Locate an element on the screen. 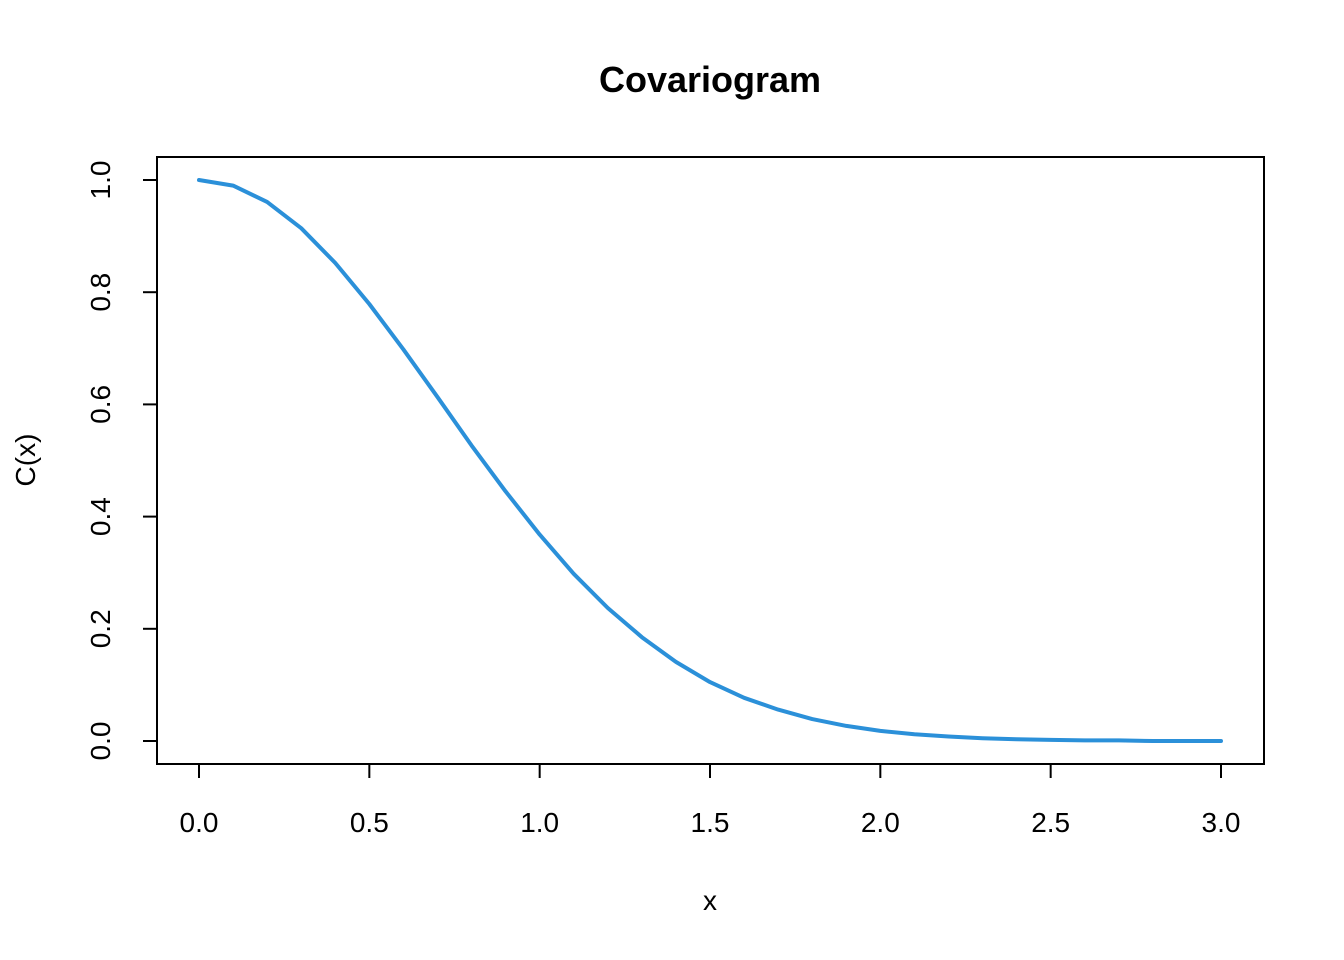 Image resolution: width=1344 pixels, height=960 pixels. x-tick-label: 3.0 is located at coordinates (1221, 822).